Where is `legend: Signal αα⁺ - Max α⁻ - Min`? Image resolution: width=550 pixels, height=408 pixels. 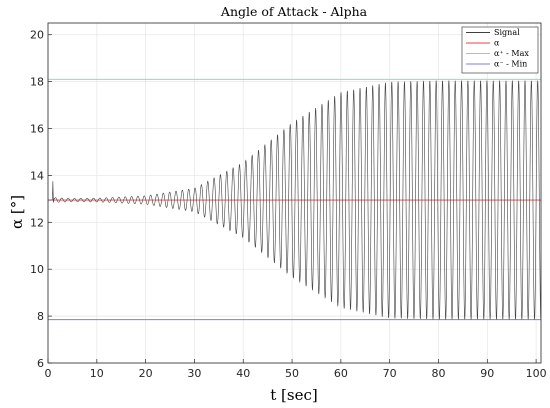
legend: Signal αα⁺ - Max α⁻ - Min is located at coordinates (500, 50).